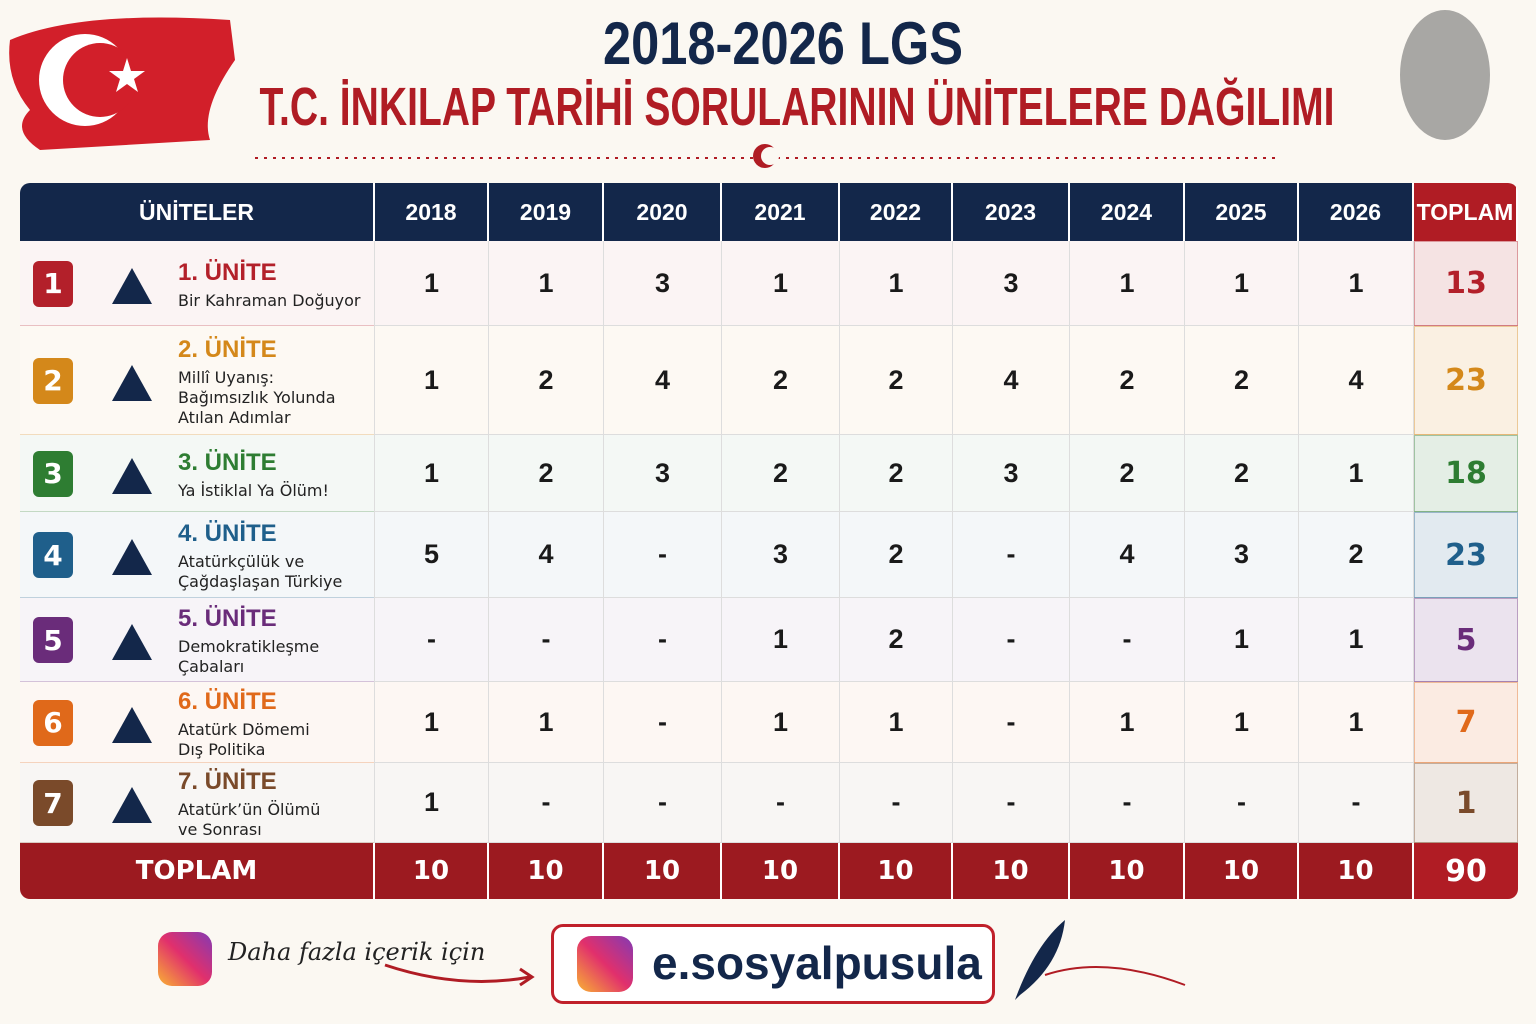 The height and width of the screenshot is (1024, 1536). Describe the element at coordinates (227, 349) in the screenshot. I see `unit-title: 2. ÜNİTE` at that location.